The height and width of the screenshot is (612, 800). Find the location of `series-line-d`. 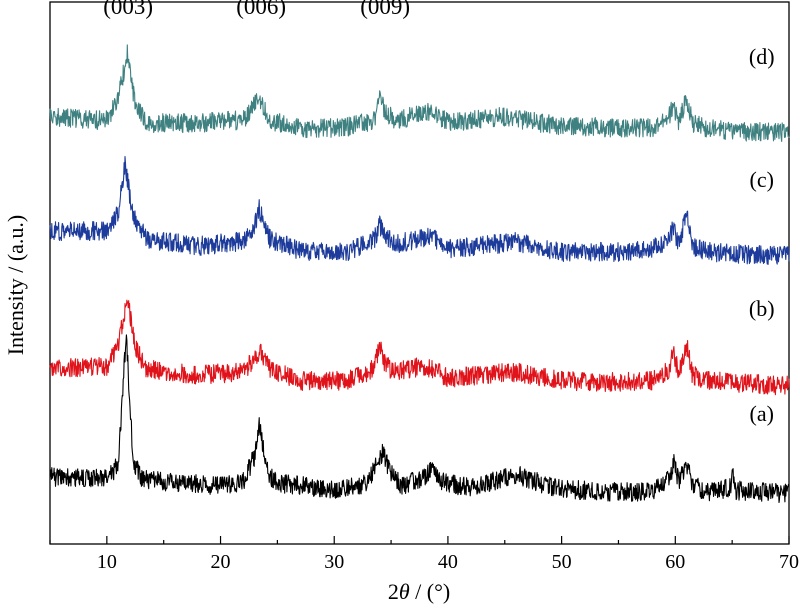

series-line-d is located at coordinates (419, 93).